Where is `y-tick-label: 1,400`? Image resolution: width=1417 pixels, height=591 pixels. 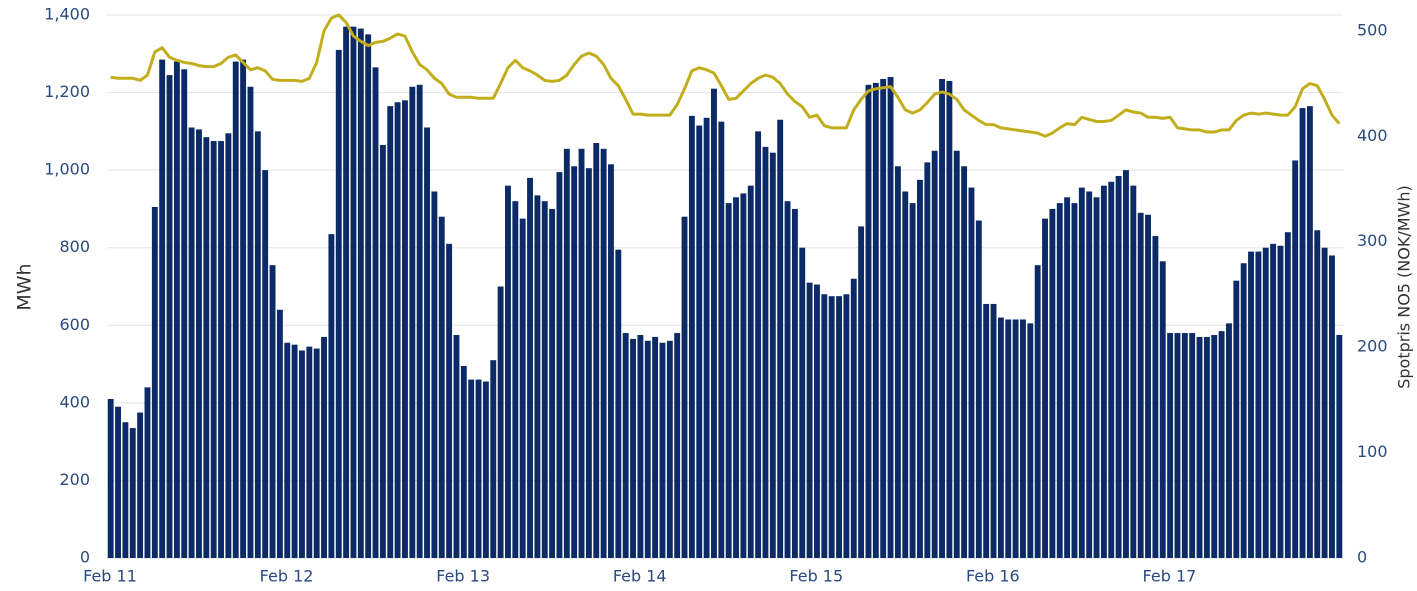
y-tick-label: 1,400 is located at coordinates (67, 14).